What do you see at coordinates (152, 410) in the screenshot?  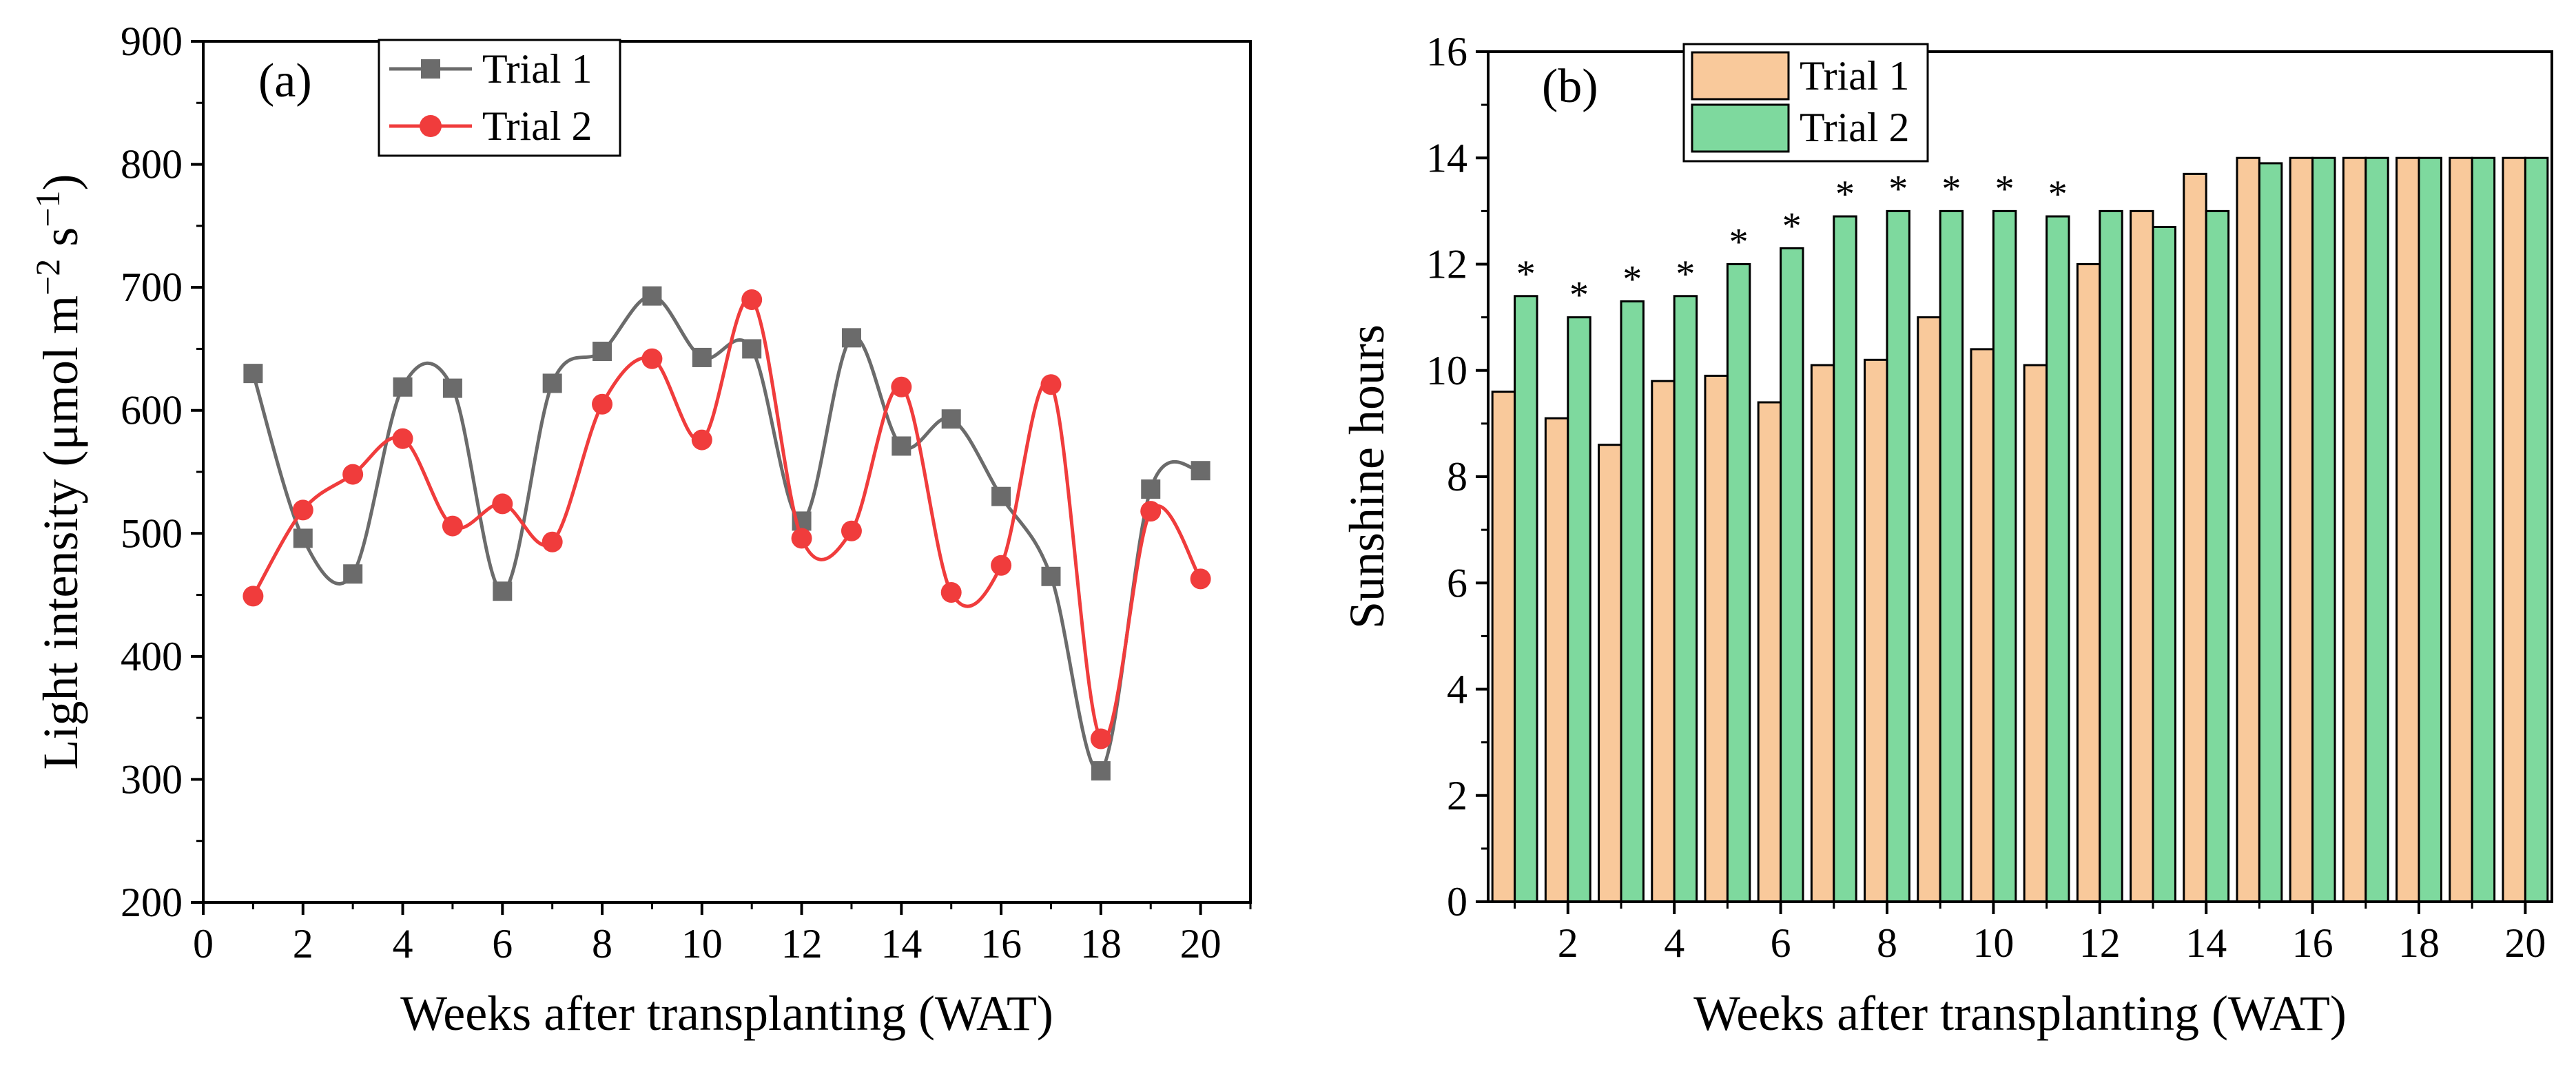 I see `a-y-tick-label: 600` at bounding box center [152, 410].